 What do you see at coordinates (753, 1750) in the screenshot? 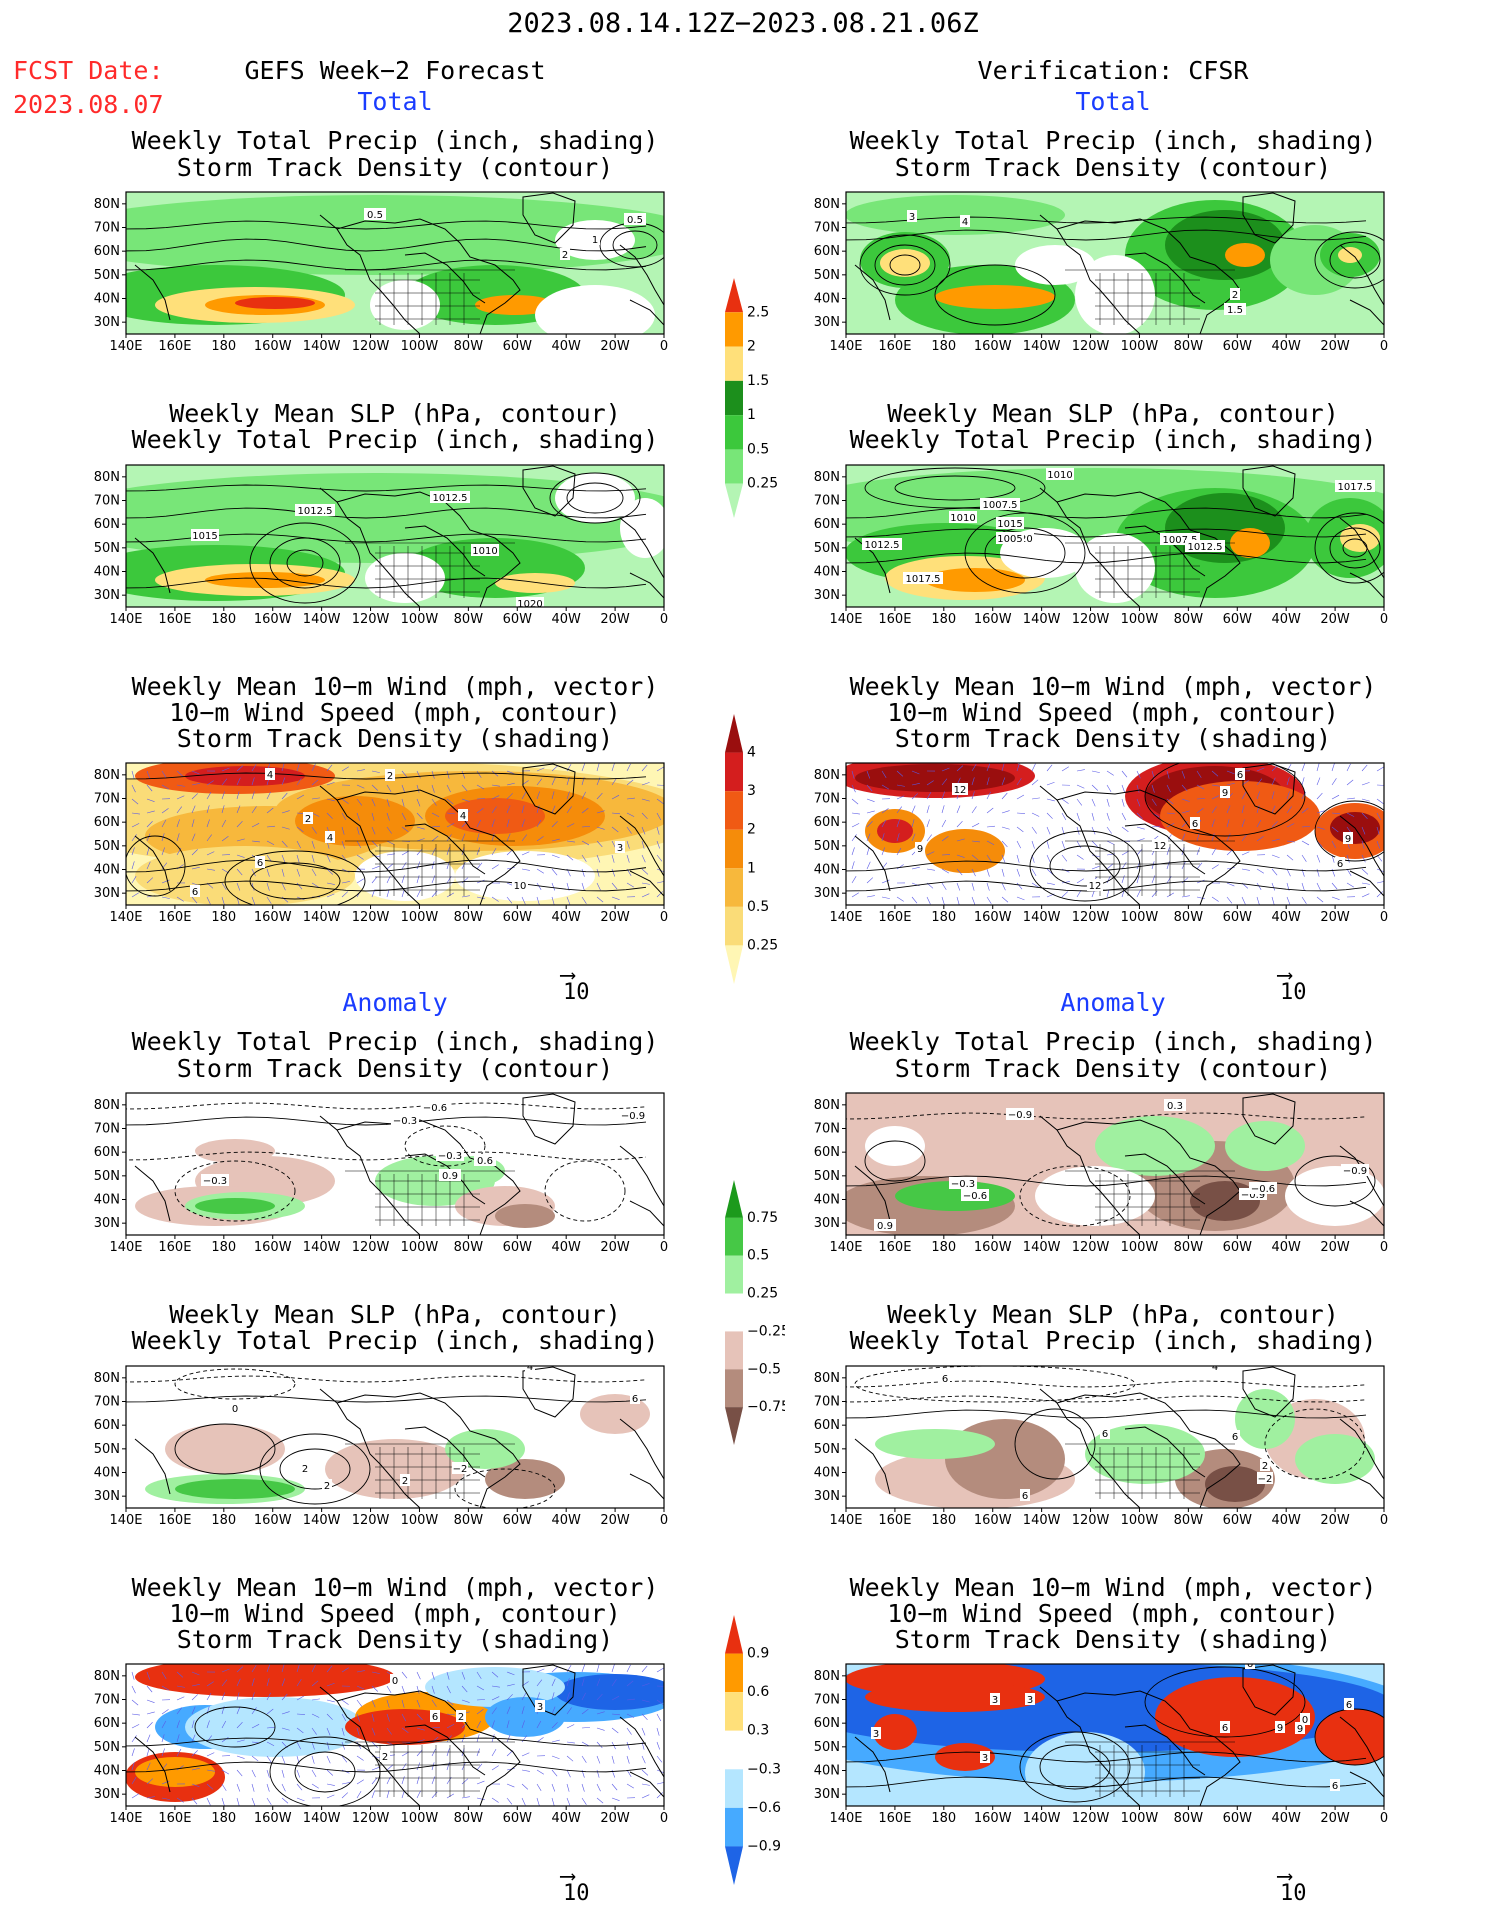
I see `colorbar-storm-track-anomaly: 0.90.60.3−0.3−0.6−0.9` at bounding box center [753, 1750].